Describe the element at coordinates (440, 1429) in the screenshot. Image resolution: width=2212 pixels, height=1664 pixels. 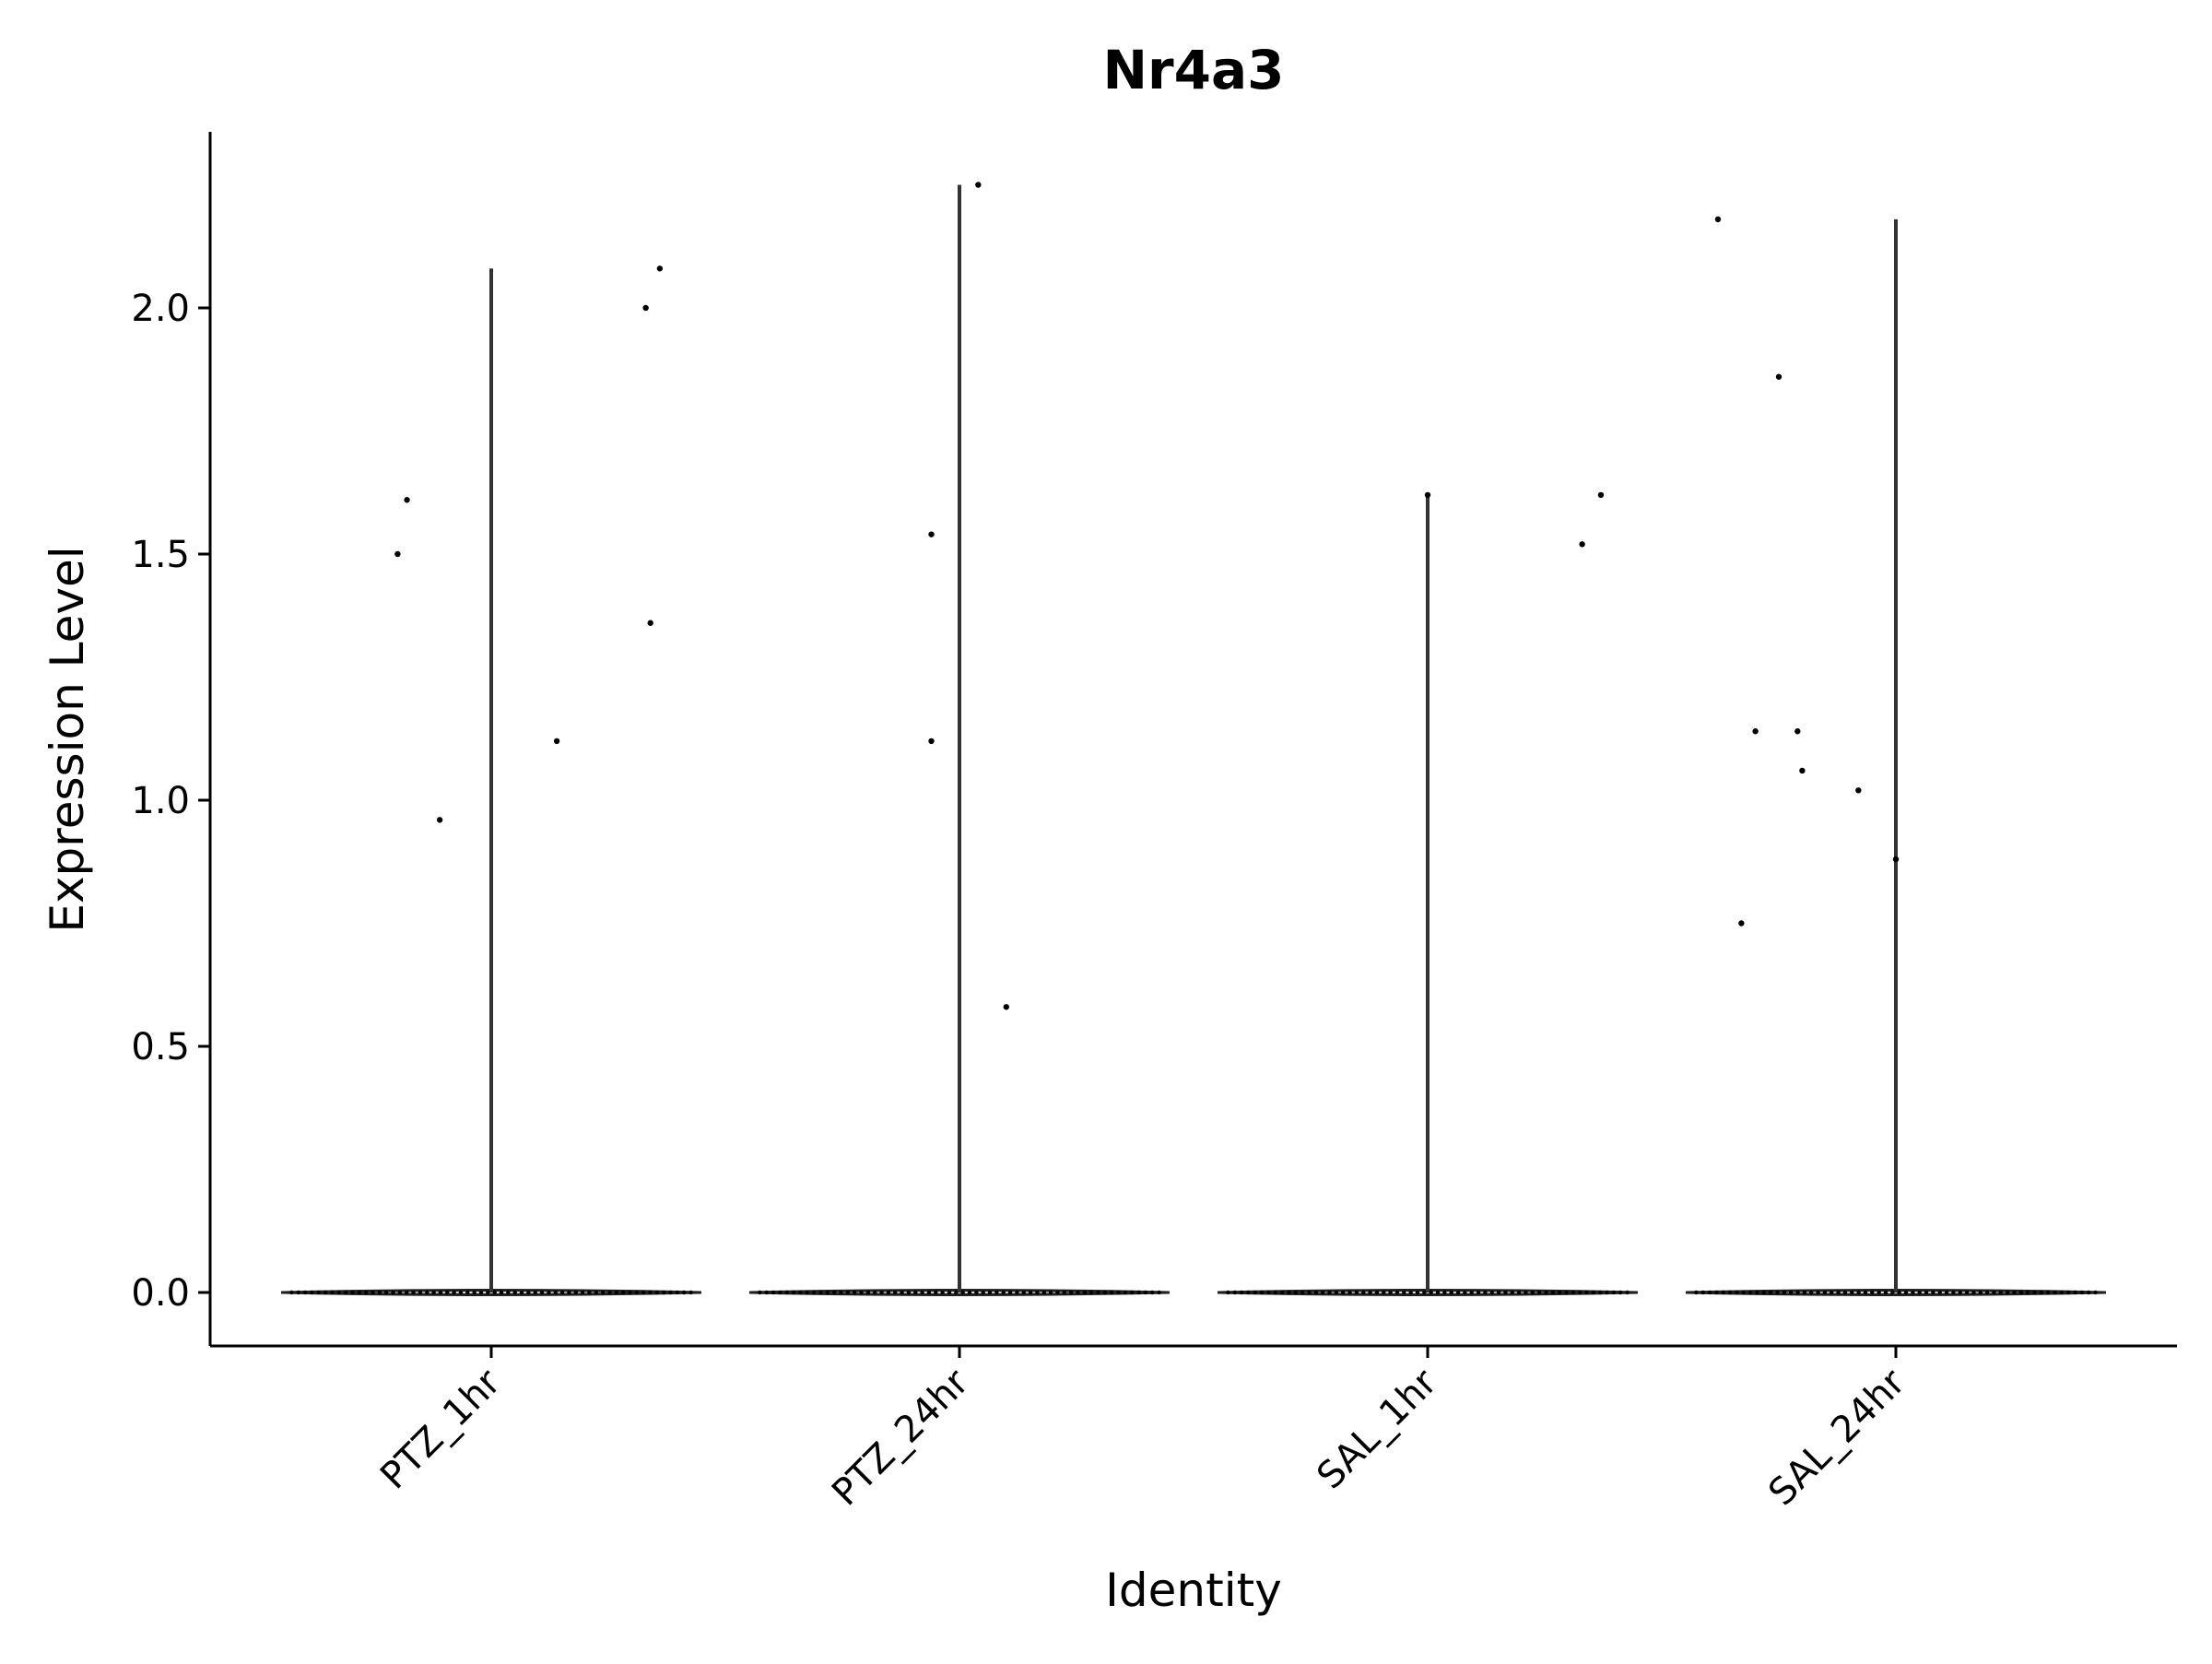
I see `x-tick-label: PTZ_1hr` at that location.